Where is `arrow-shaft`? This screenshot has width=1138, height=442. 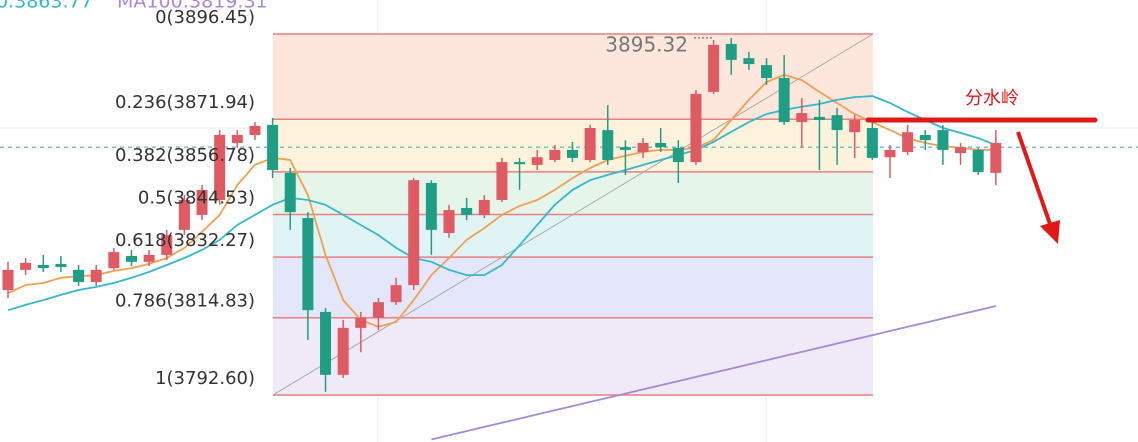 arrow-shaft is located at coordinates (1034, 178).